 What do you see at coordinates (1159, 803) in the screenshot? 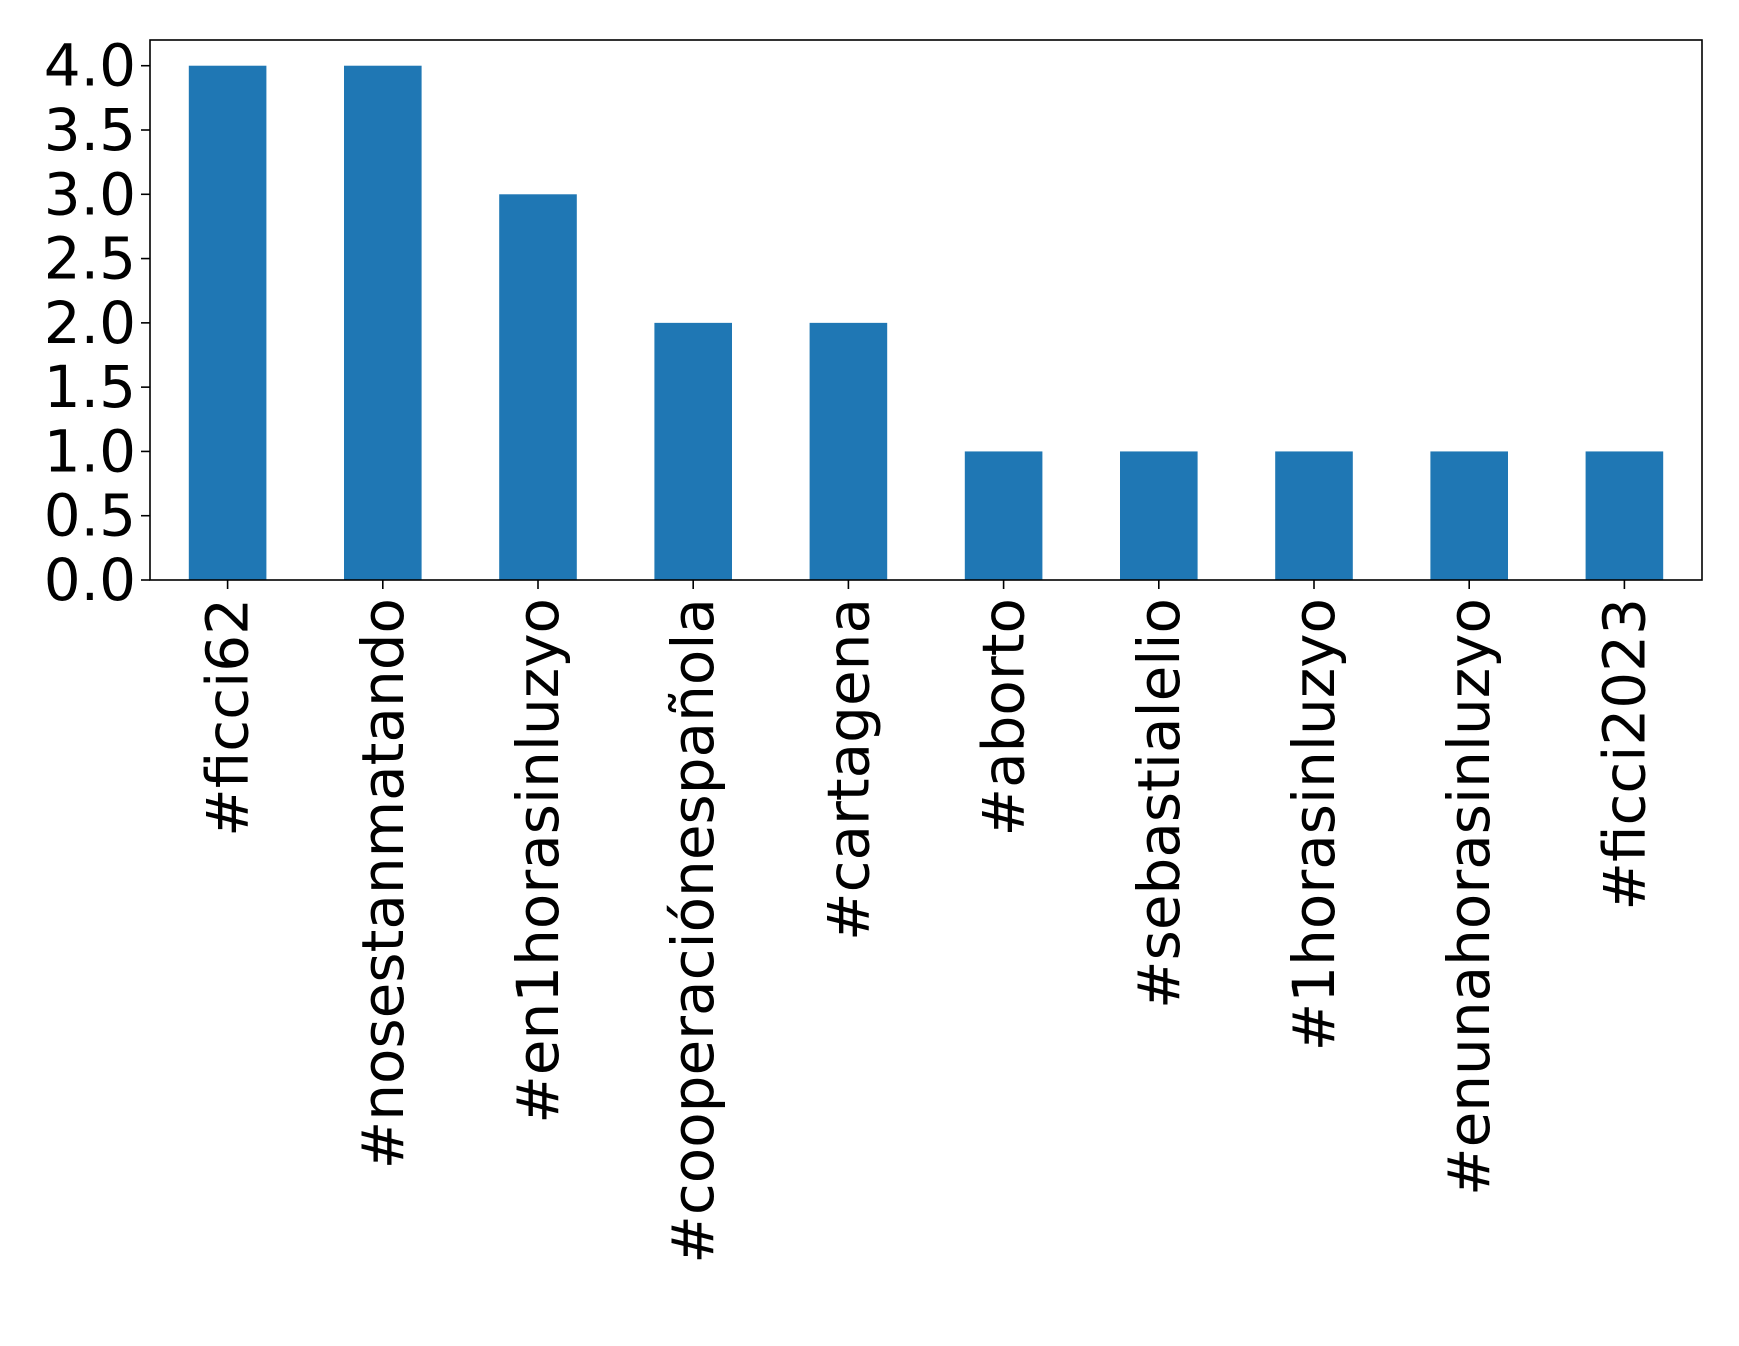
I see `x-tick-label-6: #sebastialelio` at bounding box center [1159, 803].